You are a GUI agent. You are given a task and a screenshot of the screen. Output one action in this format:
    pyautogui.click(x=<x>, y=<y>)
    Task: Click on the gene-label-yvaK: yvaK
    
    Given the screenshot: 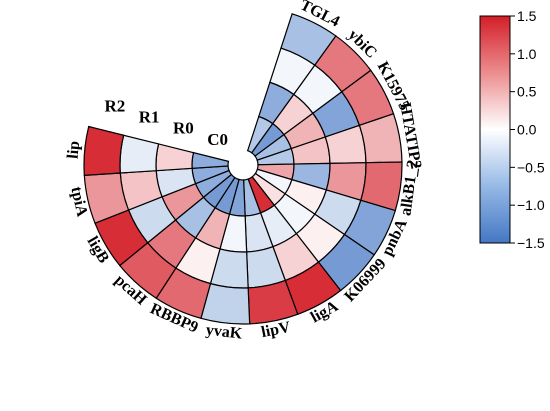 What is the action you would take?
    pyautogui.click(x=224, y=332)
    